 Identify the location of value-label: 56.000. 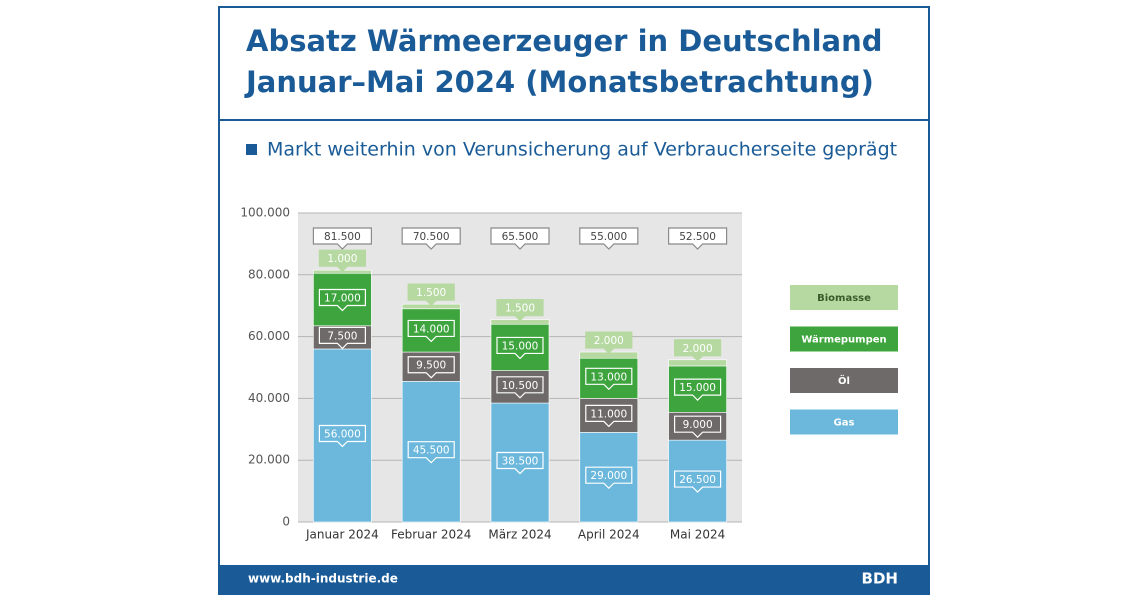
(342, 434).